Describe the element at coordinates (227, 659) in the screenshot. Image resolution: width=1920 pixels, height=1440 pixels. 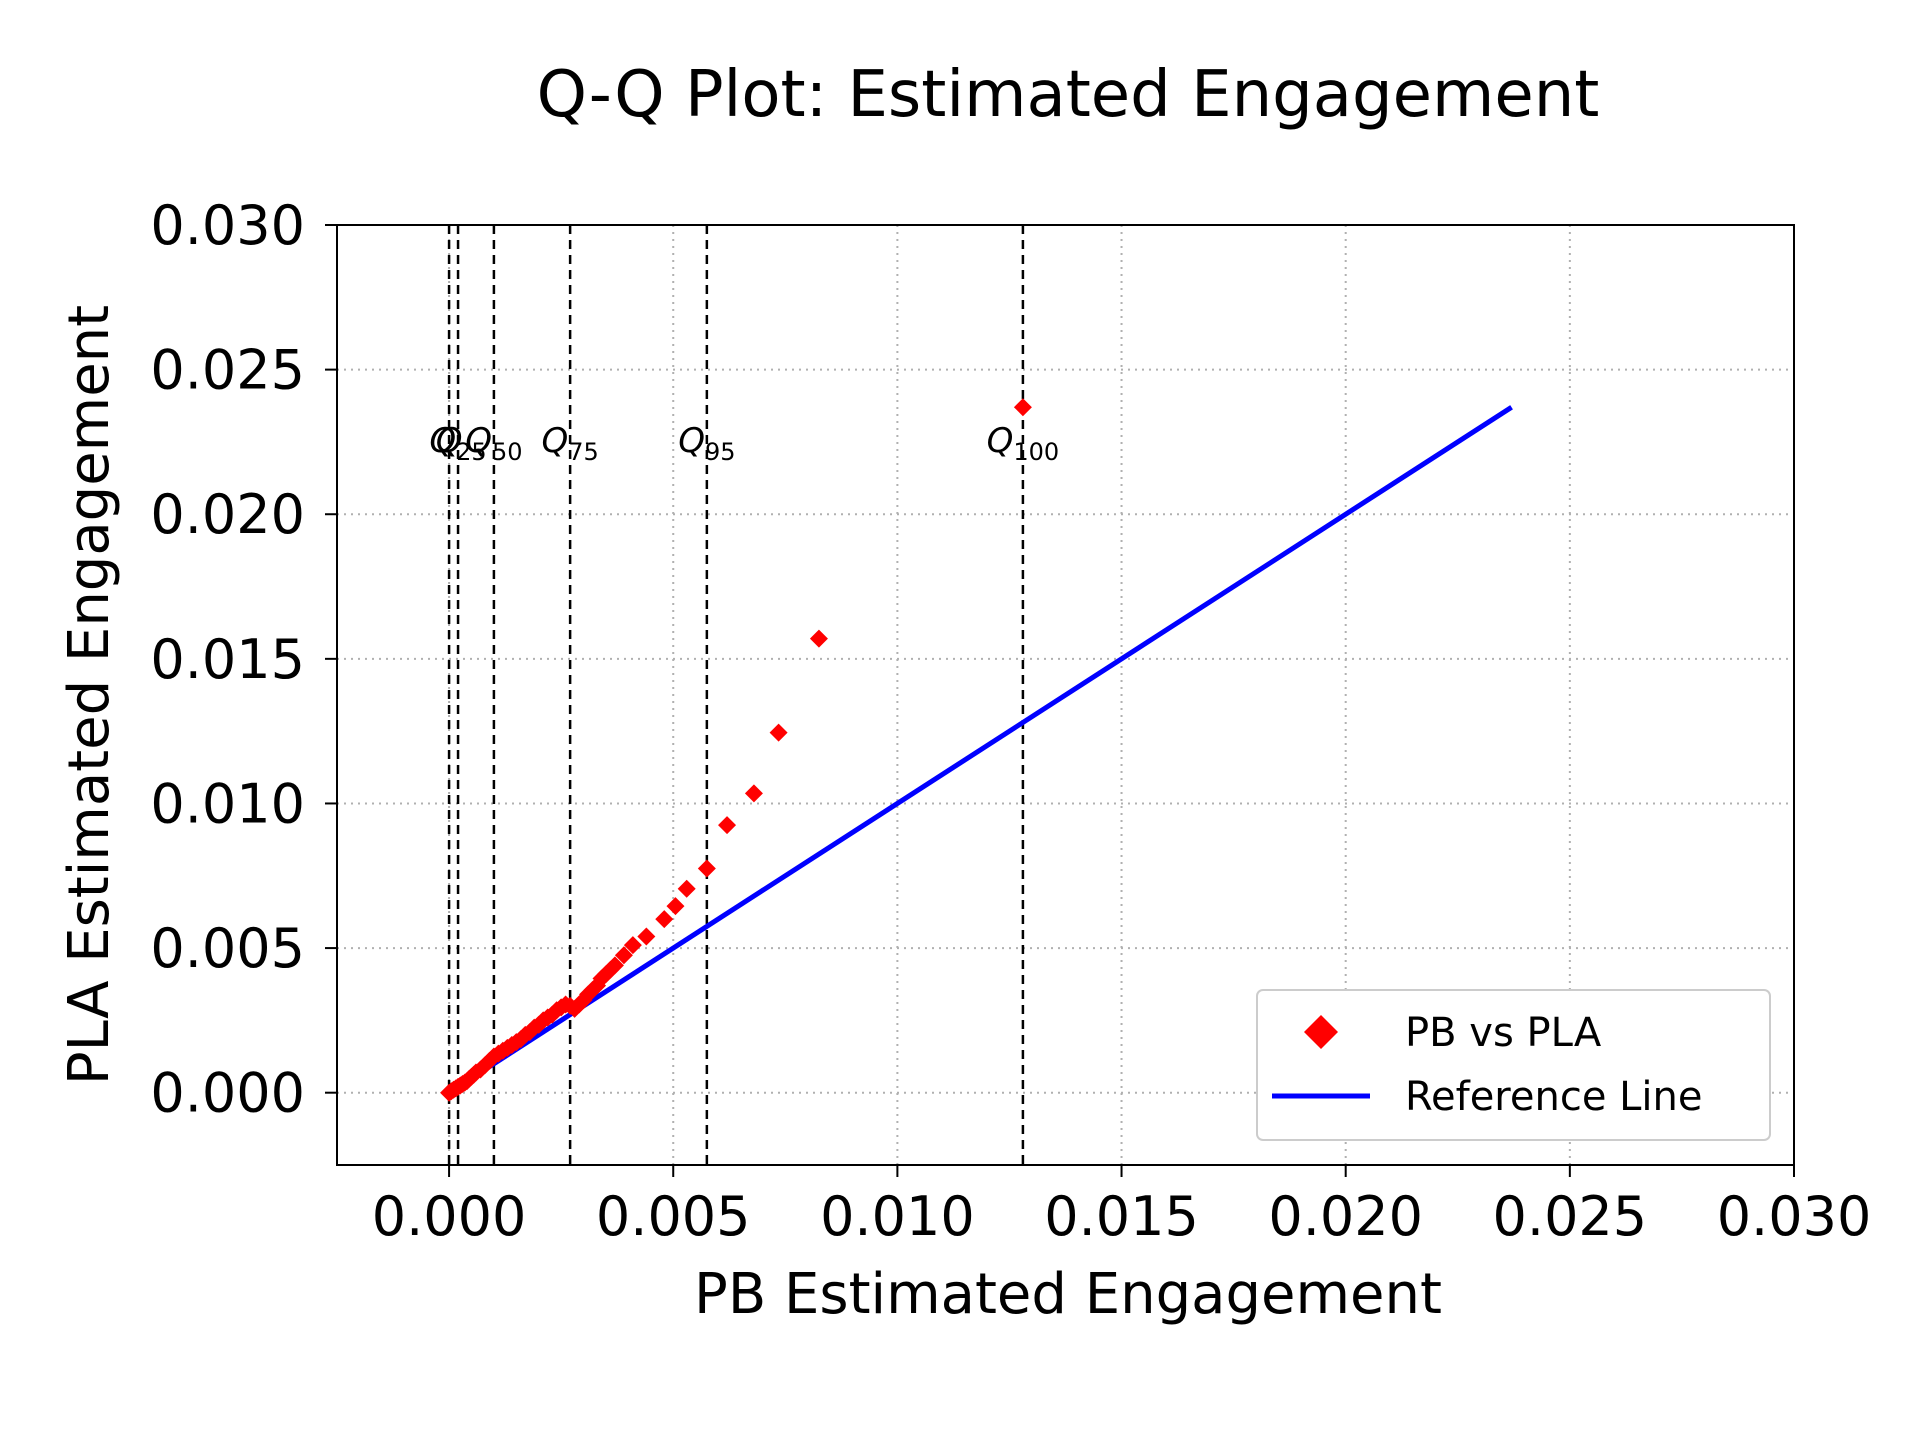
I see `y-tick-label: 0.015` at that location.